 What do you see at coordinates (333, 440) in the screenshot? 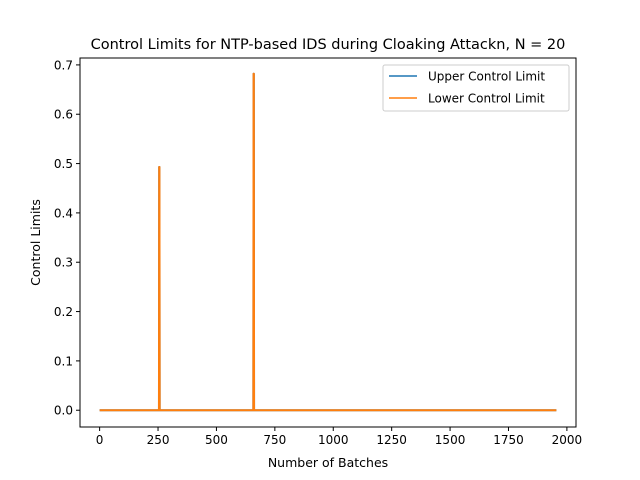
I see `x-tick-label: 1000` at bounding box center [333, 440].